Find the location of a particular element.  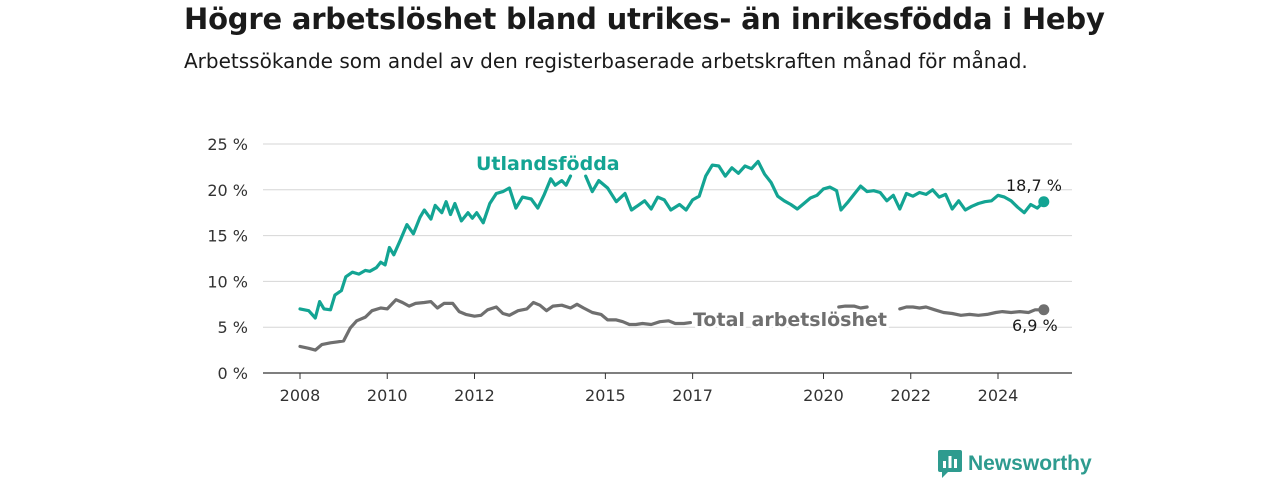

x-tick-label: 2008 is located at coordinates (300, 395).